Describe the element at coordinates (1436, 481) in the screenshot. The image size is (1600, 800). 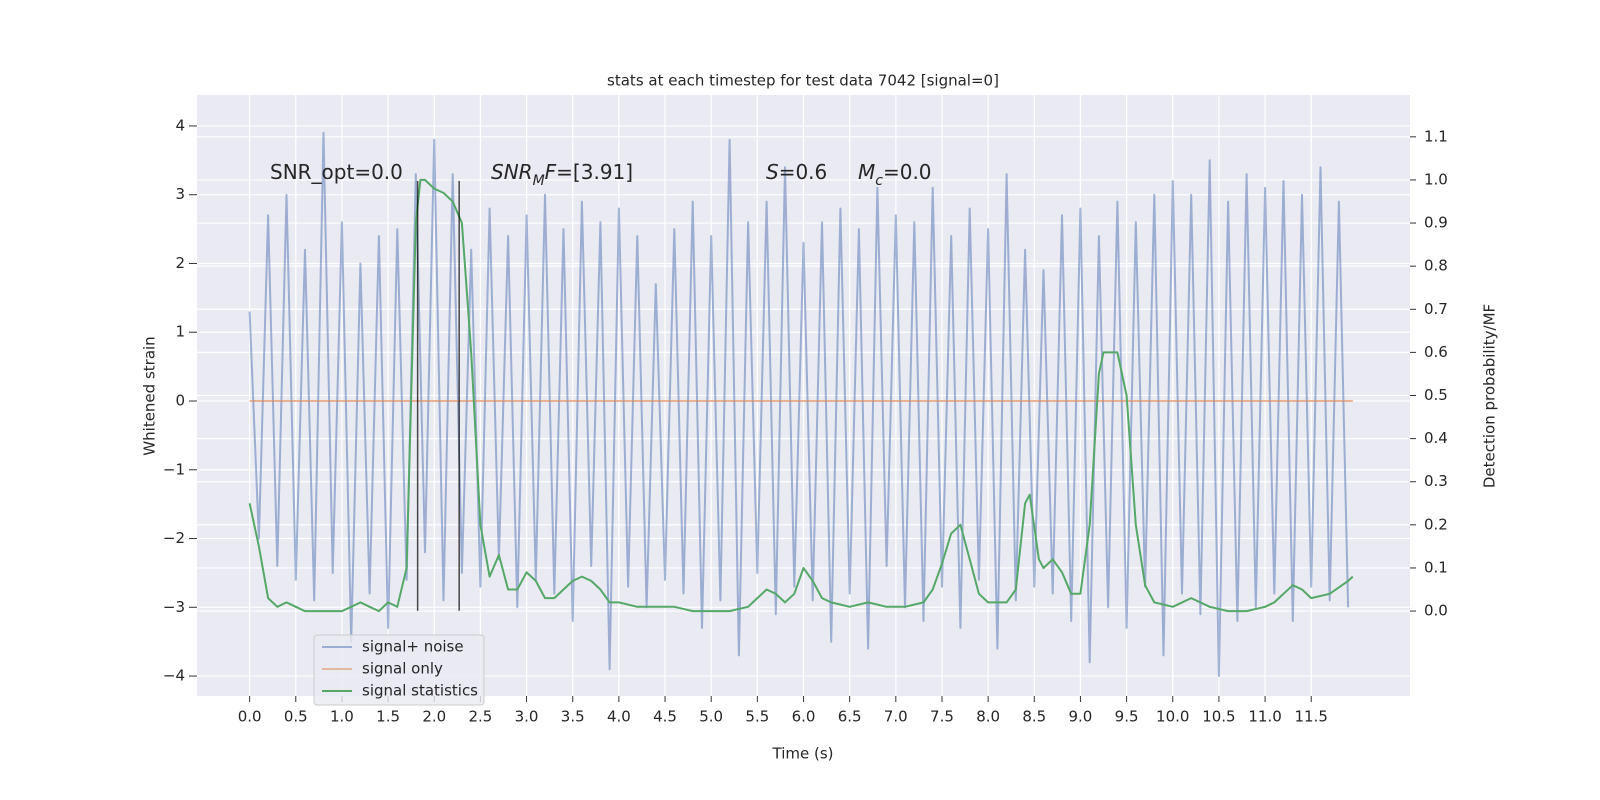
I see `y2-tick-label: 0.3` at that location.